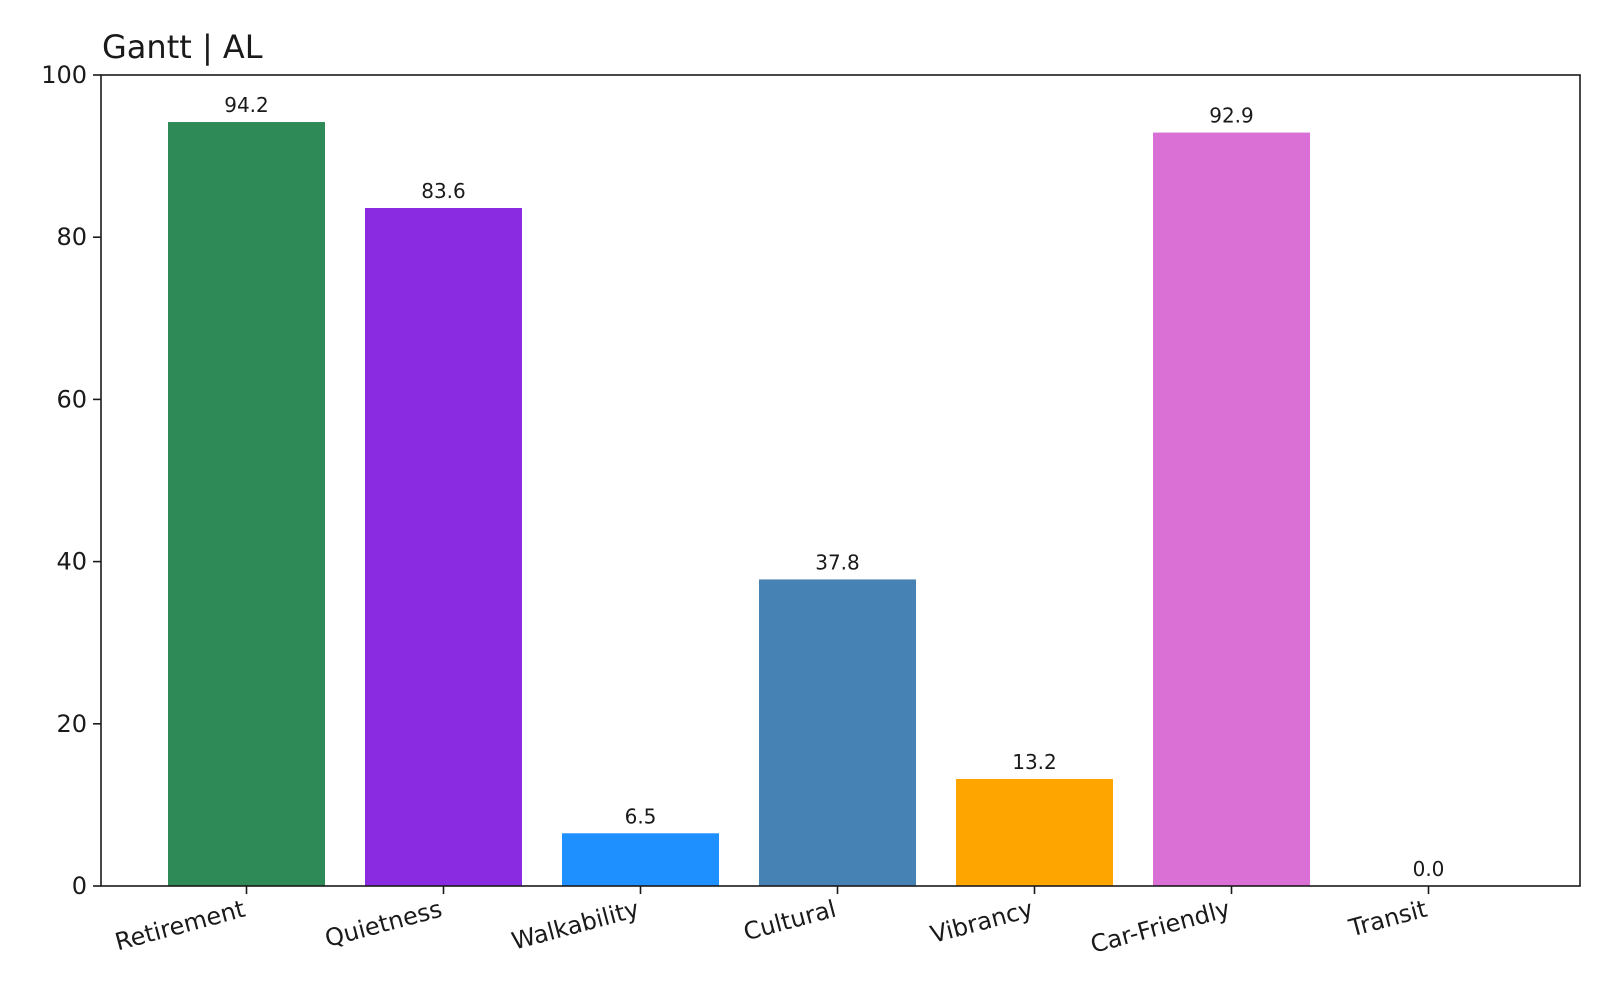  I want to click on data-label-walkability: 6.5, so click(641, 816).